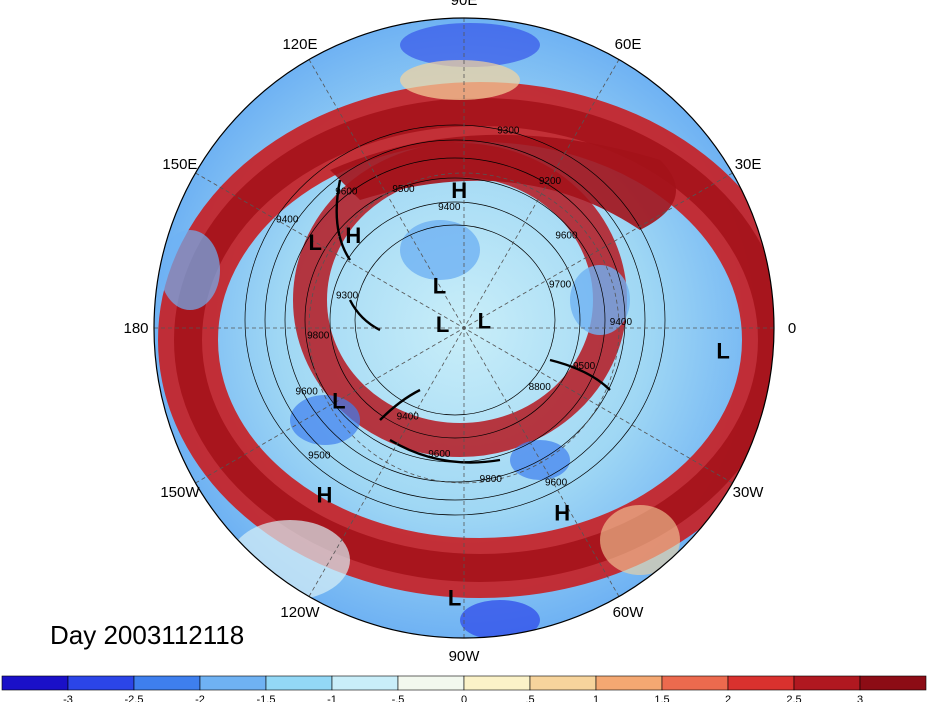  What do you see at coordinates (792, 328) in the screenshot?
I see `meridian-label: 0` at bounding box center [792, 328].